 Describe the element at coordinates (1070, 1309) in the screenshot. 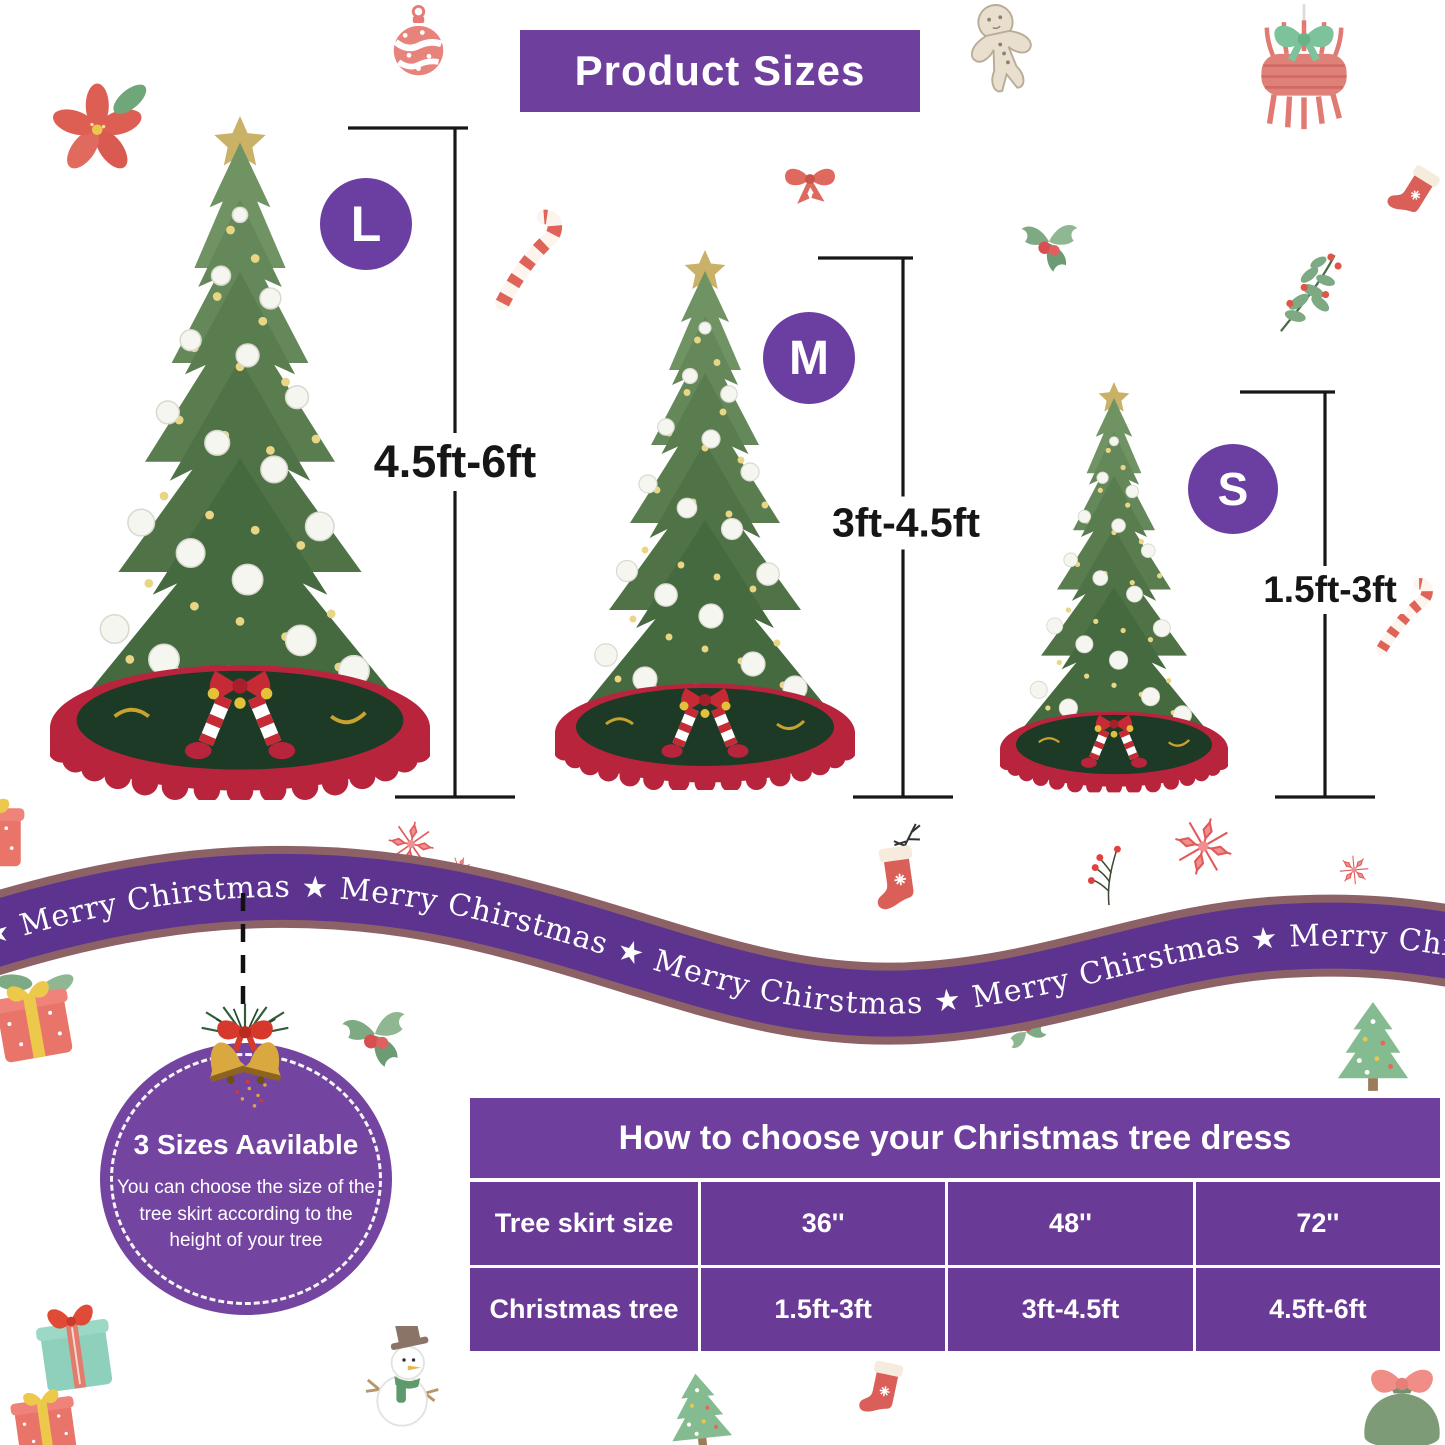

I see `tree-height-value: 3ft-4.5ft` at that location.